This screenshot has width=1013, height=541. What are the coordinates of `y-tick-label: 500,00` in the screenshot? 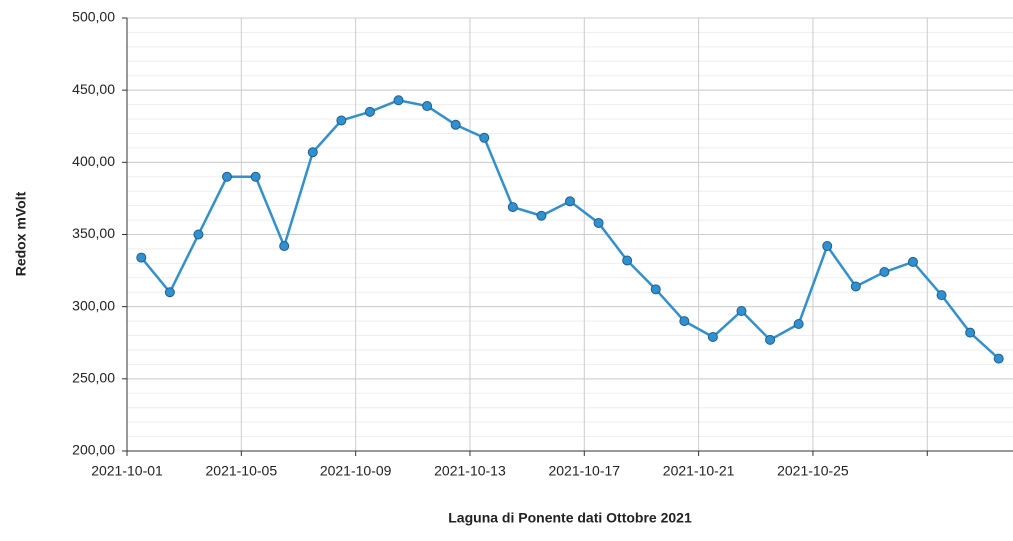 It's located at (93, 17).